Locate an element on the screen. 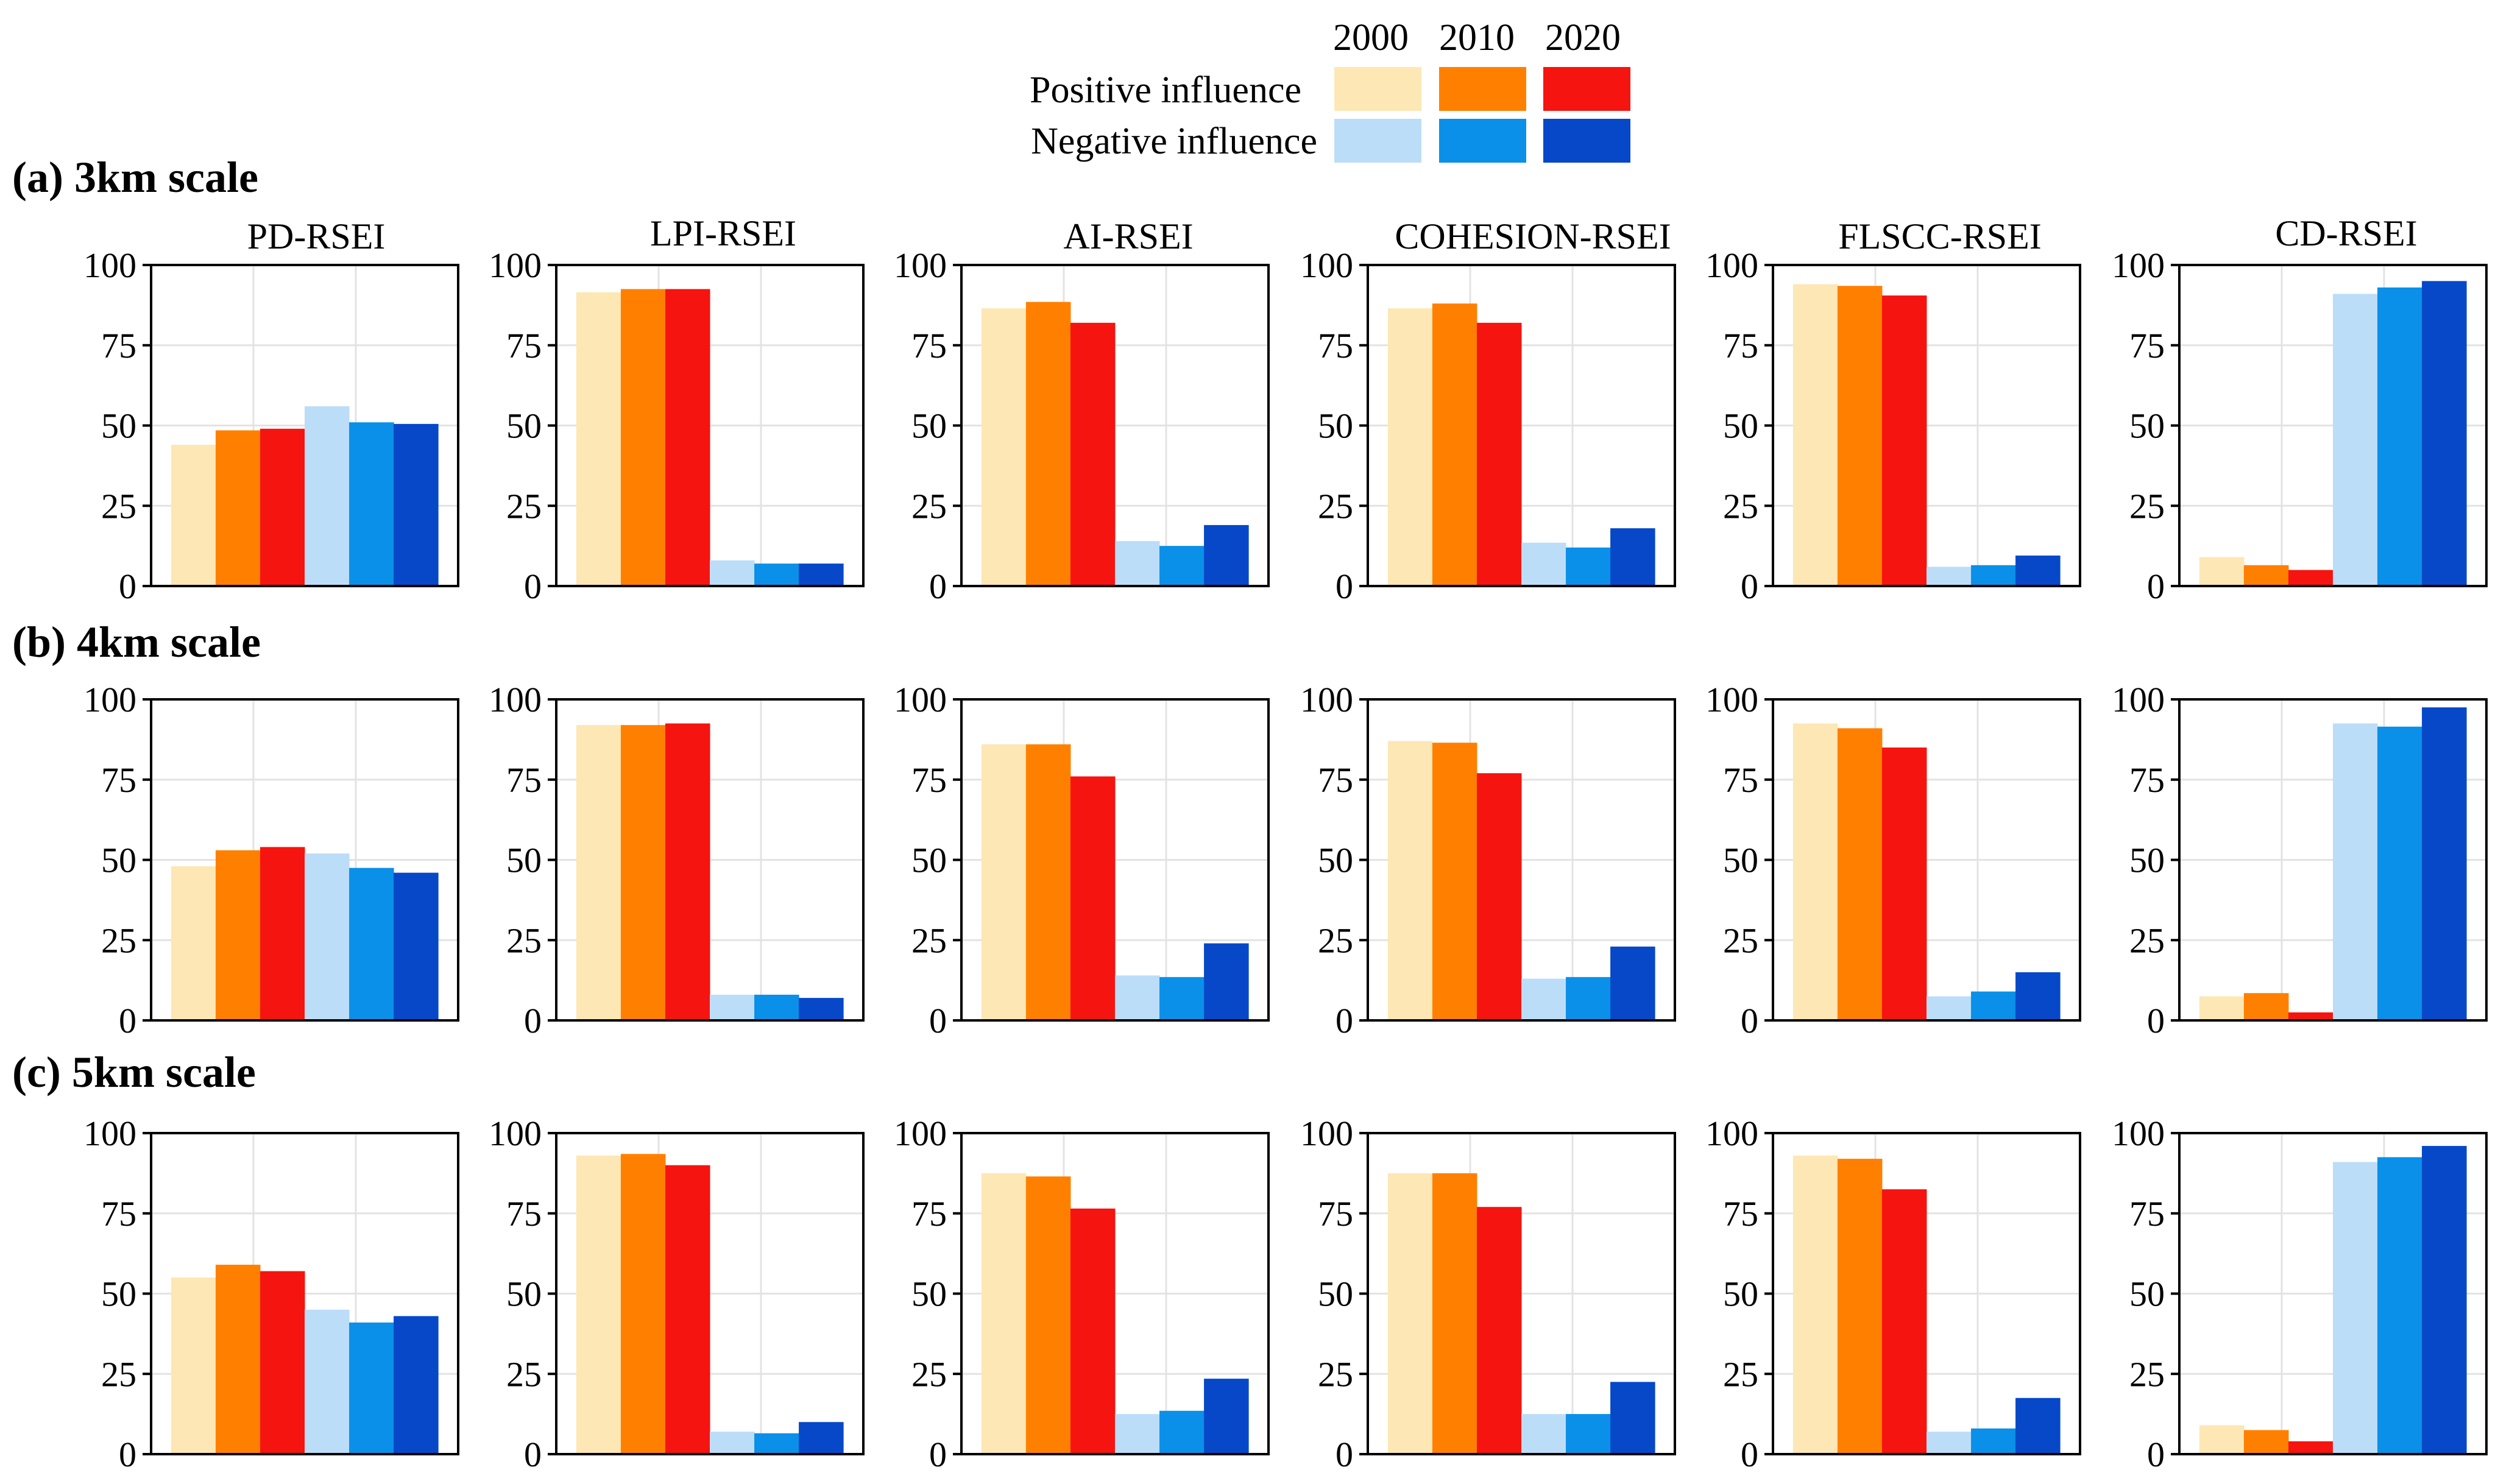  panel-3-4: 0 25 50 75 100 is located at coordinates (1488, 1294).